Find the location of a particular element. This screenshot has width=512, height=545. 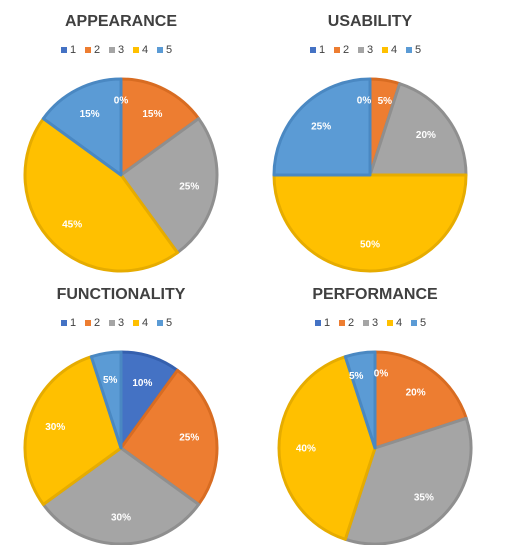

data-label-5: 25% is located at coordinates (321, 127).